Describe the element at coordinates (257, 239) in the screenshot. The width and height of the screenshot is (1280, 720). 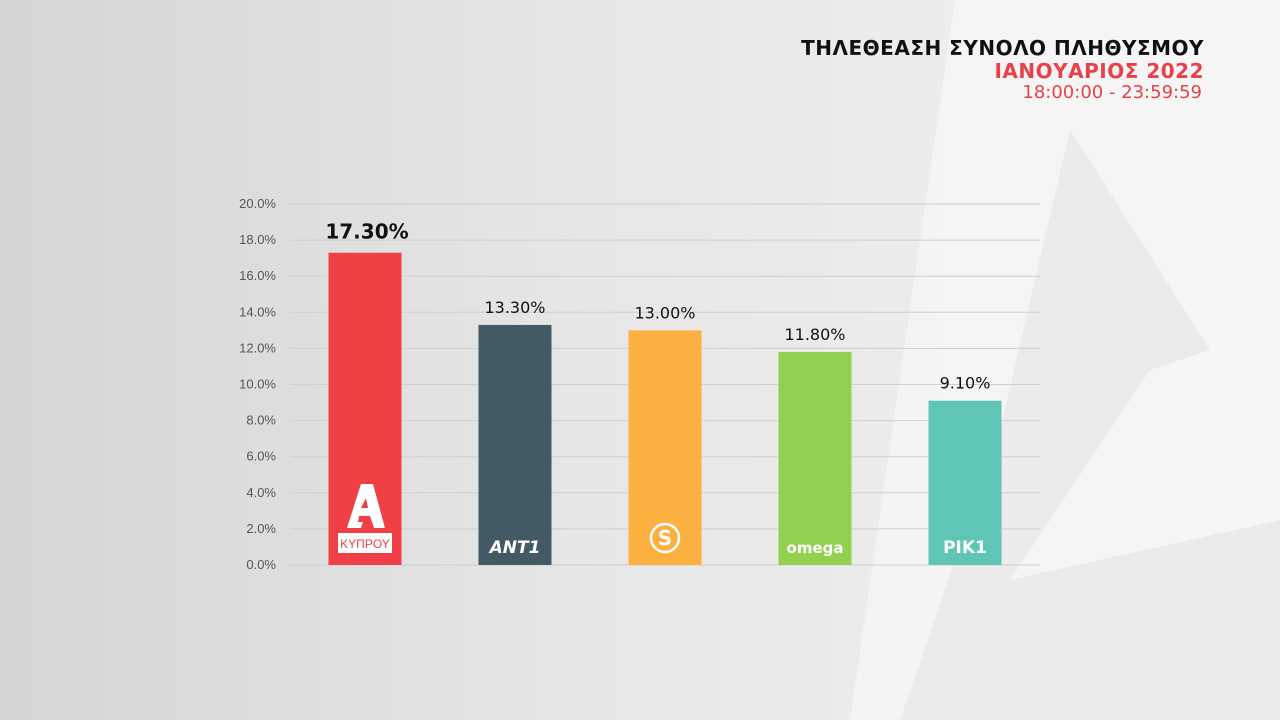
I see `y-tick-label: 18.0%` at that location.